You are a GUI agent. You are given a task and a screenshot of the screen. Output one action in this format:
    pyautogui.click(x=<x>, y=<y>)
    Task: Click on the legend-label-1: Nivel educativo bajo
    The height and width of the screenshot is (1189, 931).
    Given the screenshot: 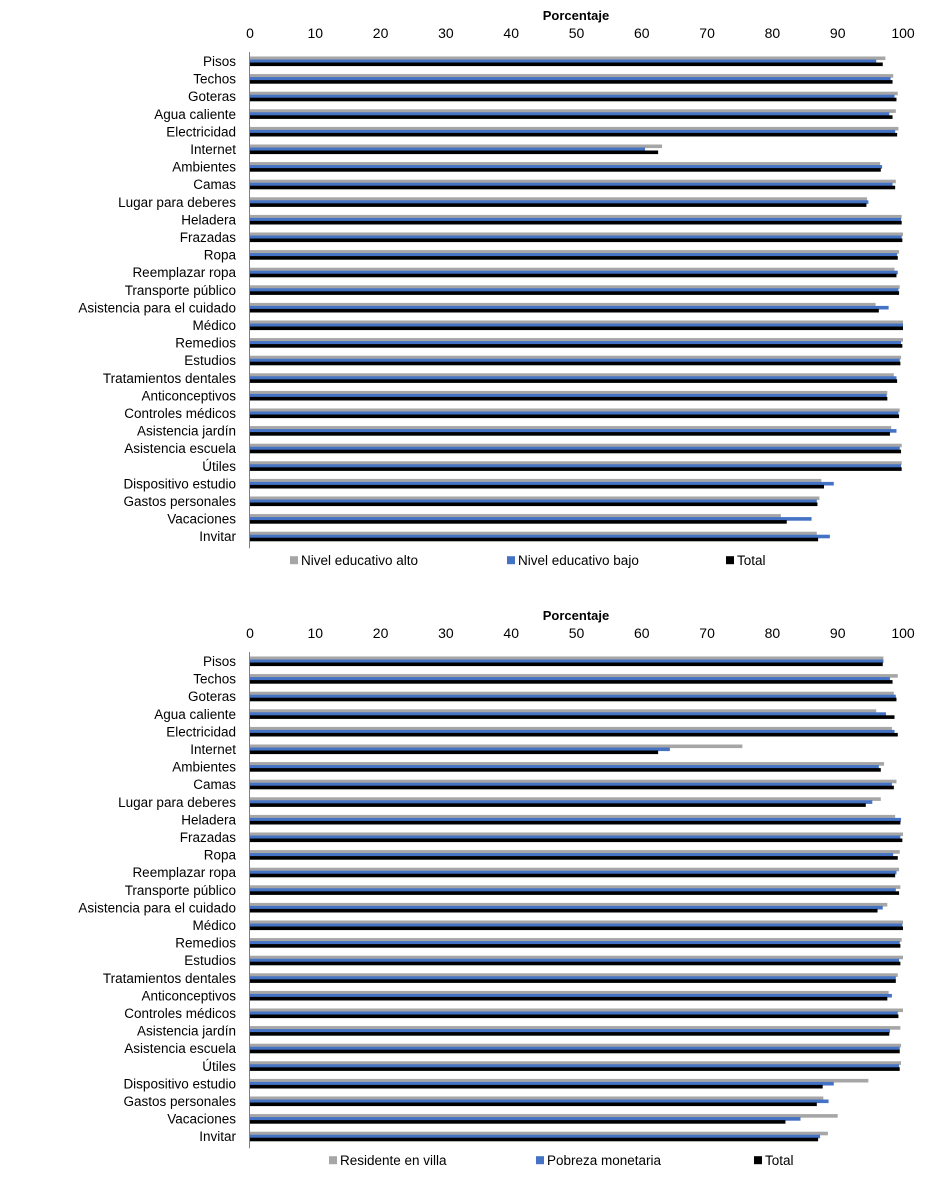 What is the action you would take?
    pyautogui.click(x=578, y=560)
    